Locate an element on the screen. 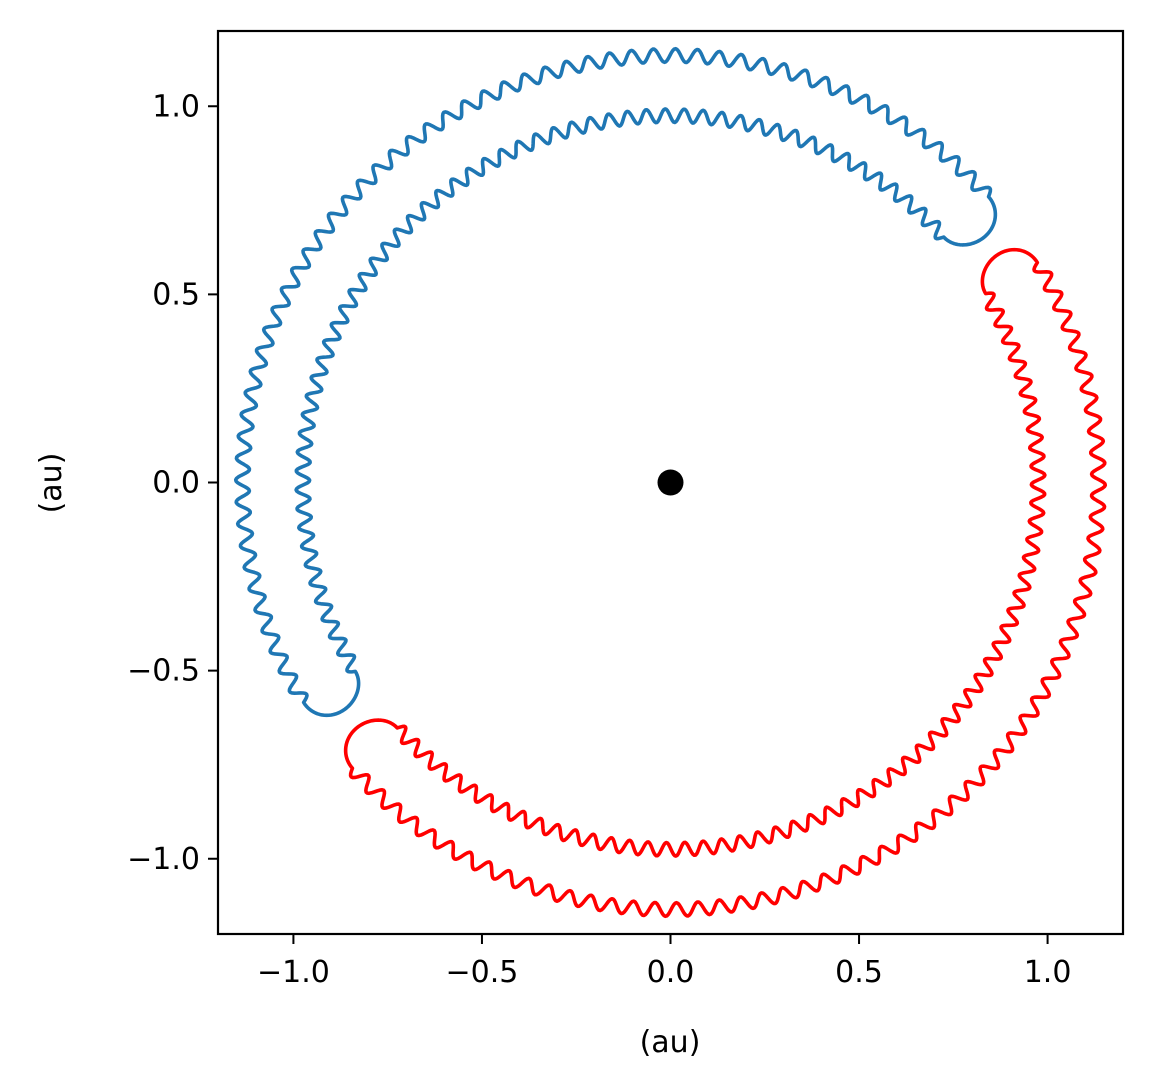 This screenshot has height=1091, width=1152. y-axis-ticks: −1.0 −0.5 0.0 0.5 1.0 is located at coordinates (172, 483).